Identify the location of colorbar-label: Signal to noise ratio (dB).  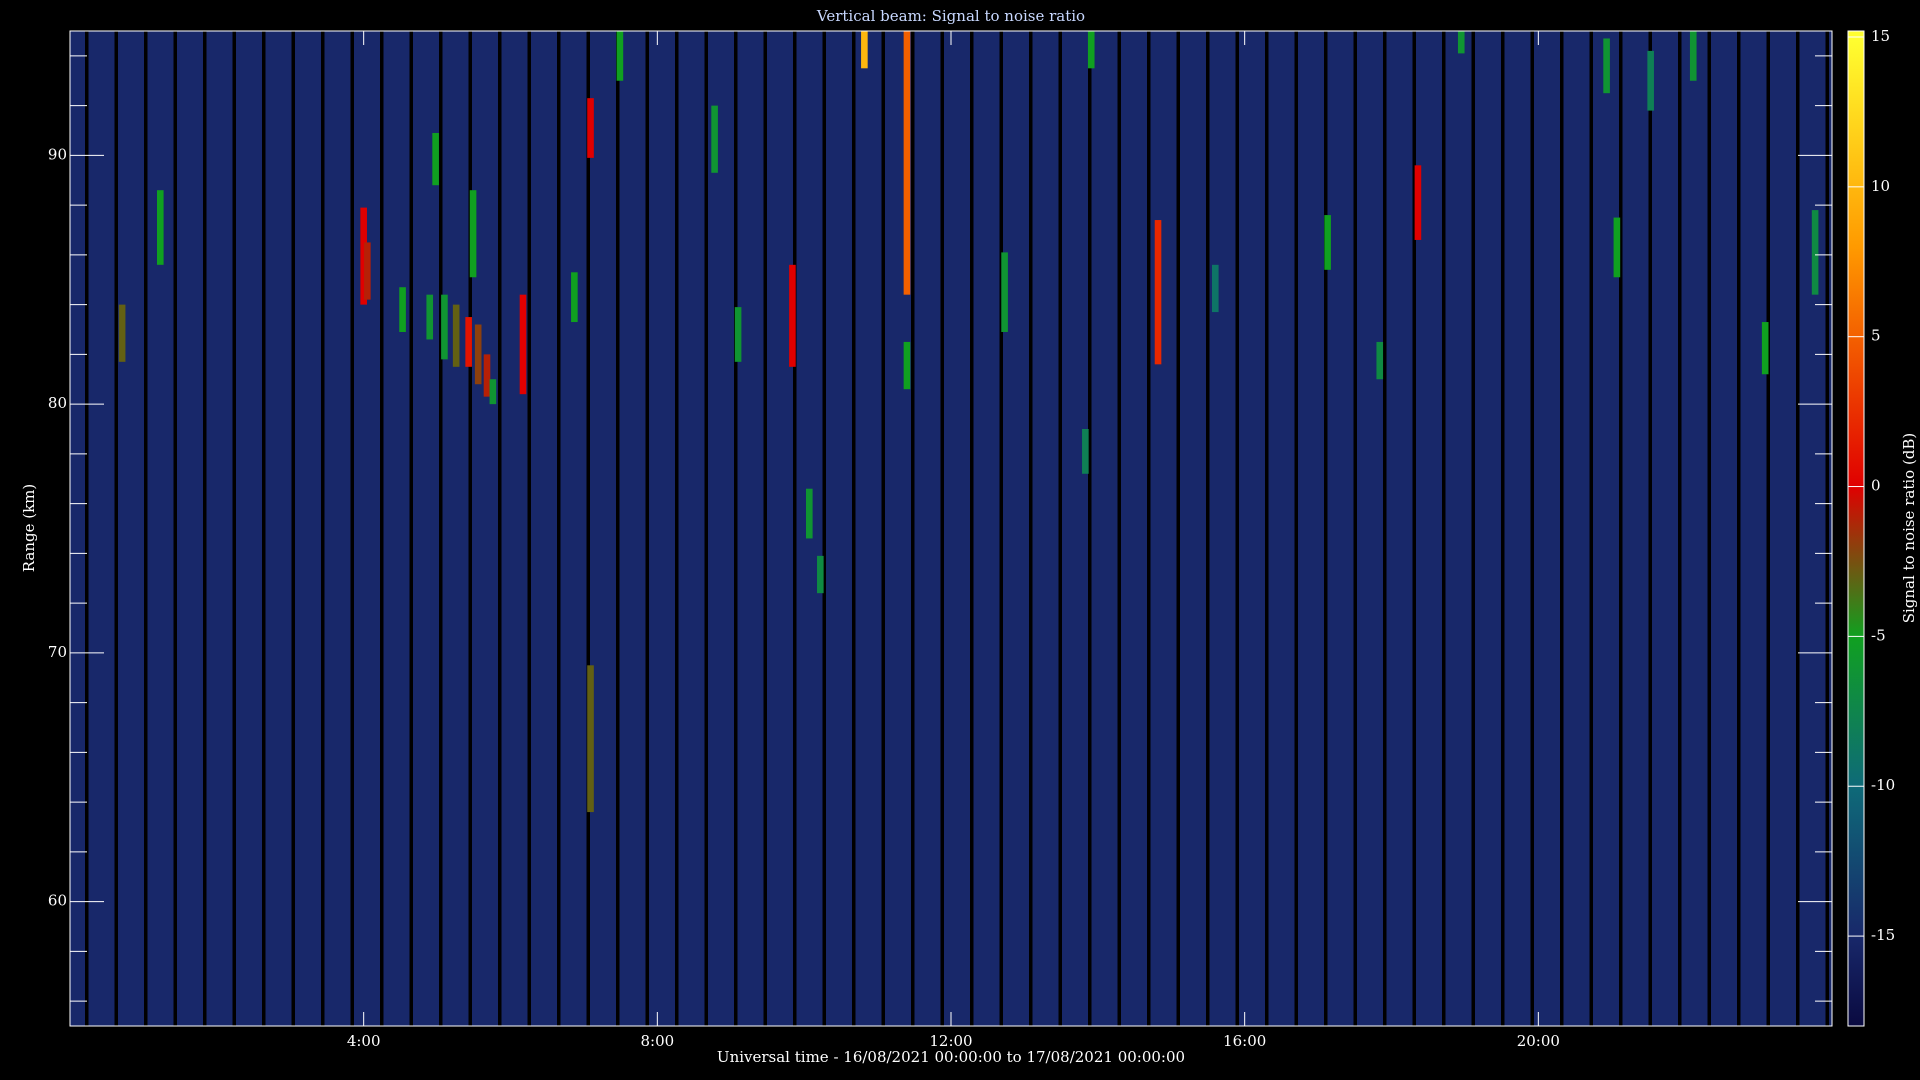
(1909, 528).